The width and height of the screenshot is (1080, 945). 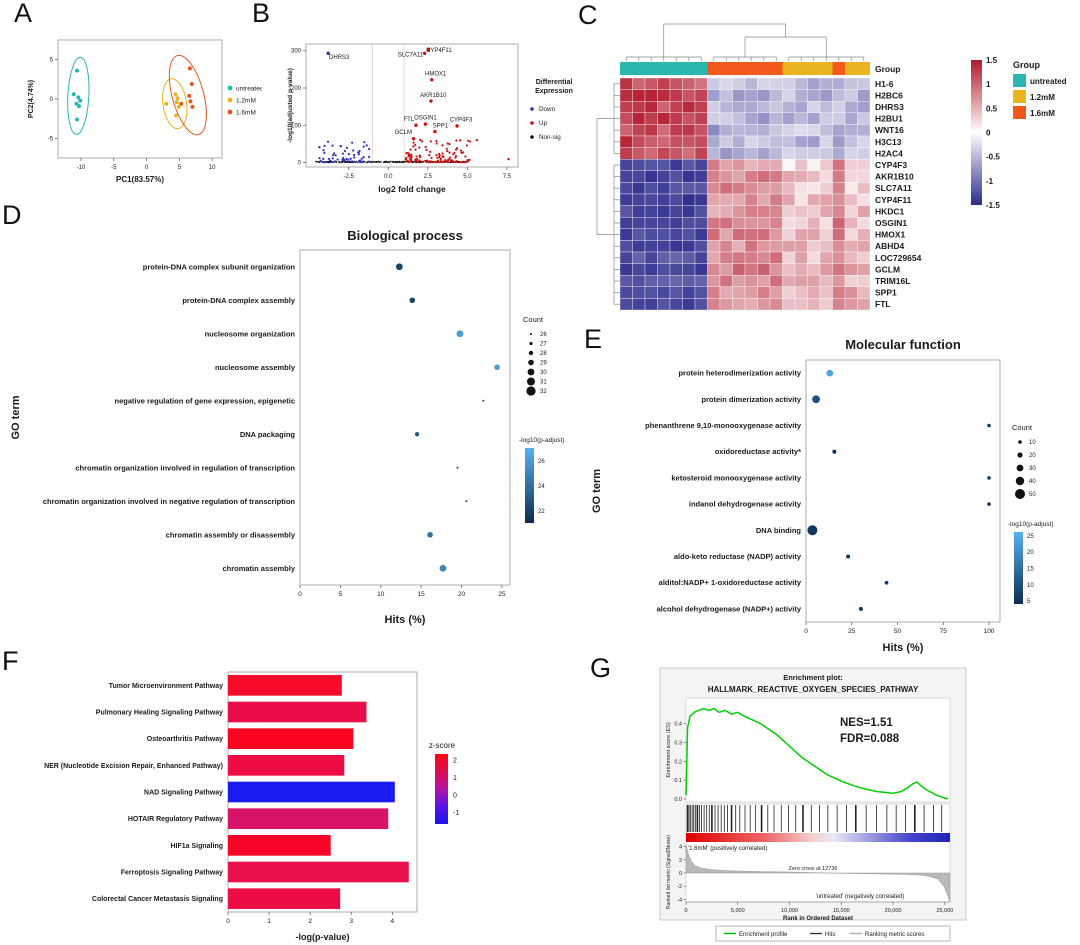 What do you see at coordinates (894, 177) in the screenshot?
I see `heatmap-gene-label: AKR1B10` at bounding box center [894, 177].